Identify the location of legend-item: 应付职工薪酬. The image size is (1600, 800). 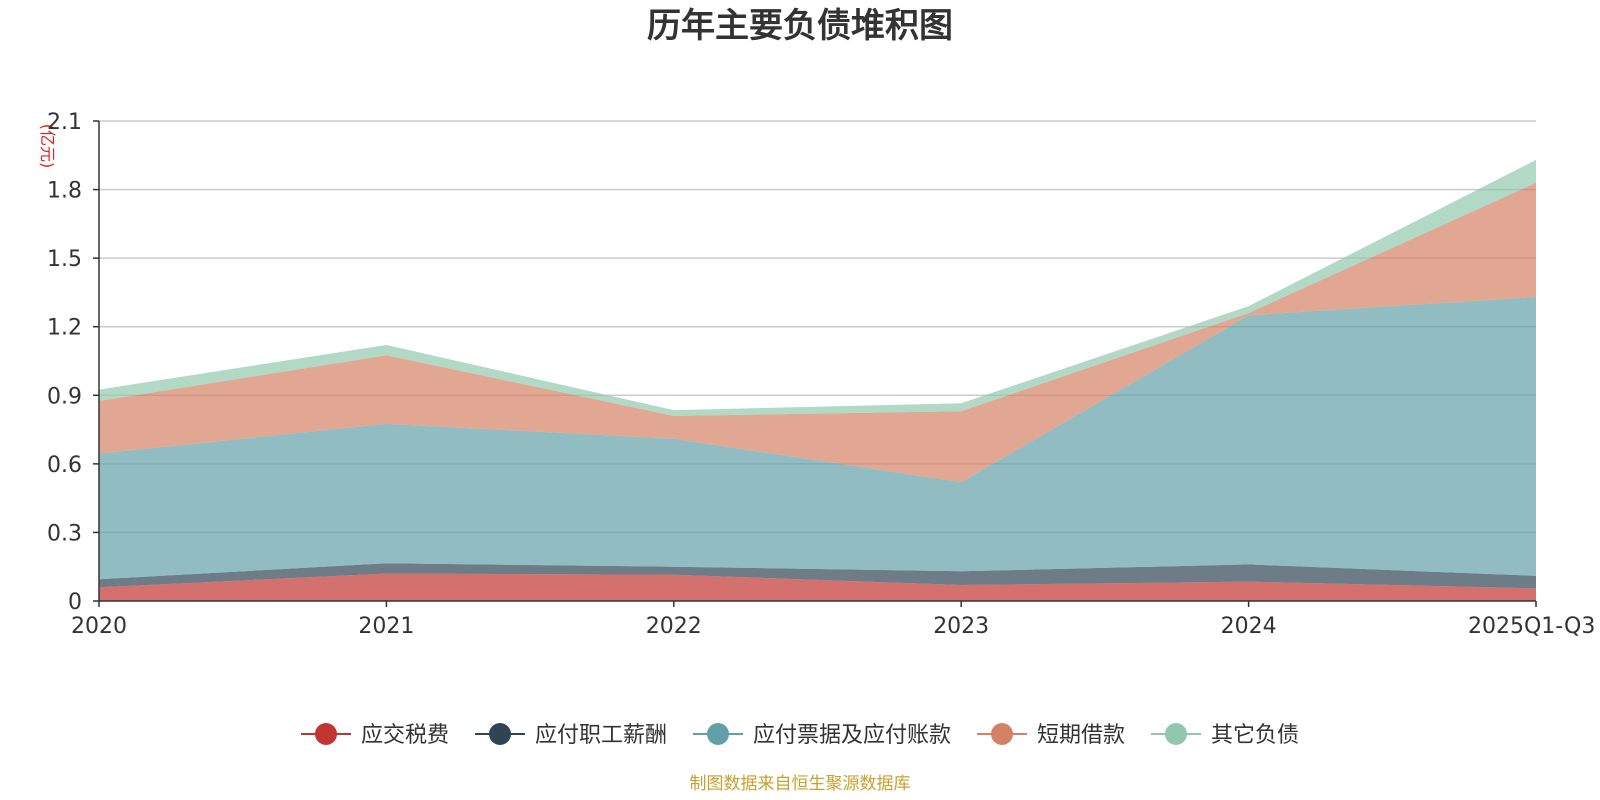
(571, 735).